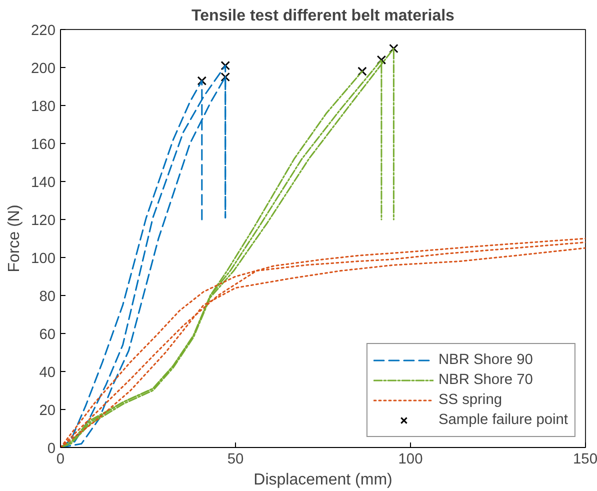 This screenshot has width=597, height=491. Describe the element at coordinates (585, 460) in the screenshot. I see `x-tick-label: 150` at that location.